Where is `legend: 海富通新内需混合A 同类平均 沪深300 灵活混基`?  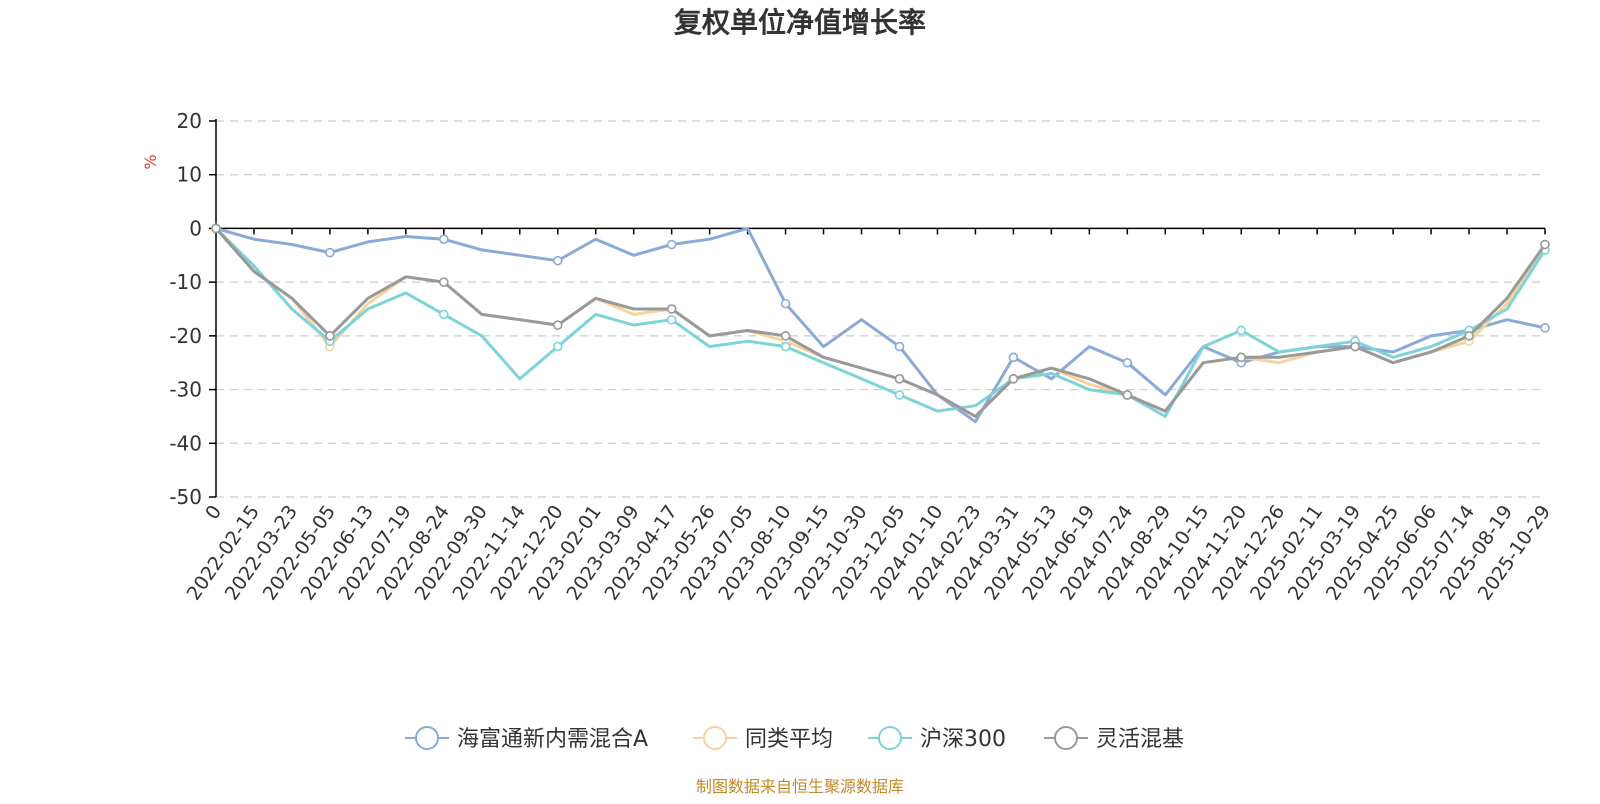 legend: 海富通新内需混合A 同类平均 沪深300 灵活混基 is located at coordinates (794, 739).